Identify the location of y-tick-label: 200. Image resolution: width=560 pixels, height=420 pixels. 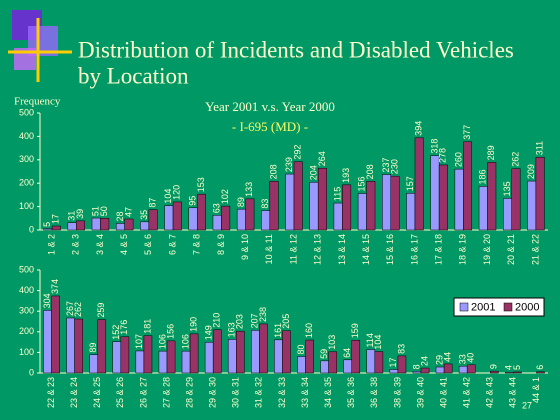
(26, 331).